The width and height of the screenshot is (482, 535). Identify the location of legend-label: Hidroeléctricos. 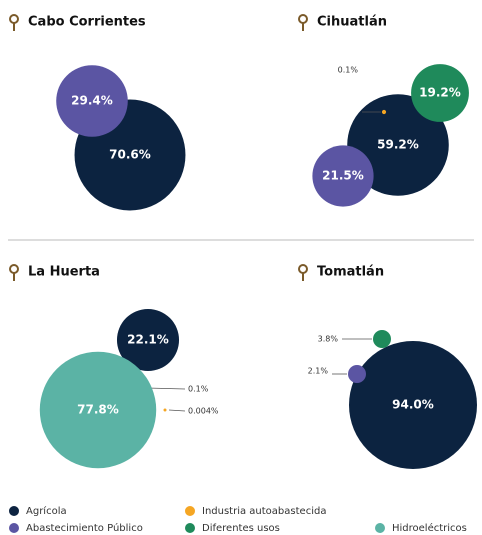
(429, 528).